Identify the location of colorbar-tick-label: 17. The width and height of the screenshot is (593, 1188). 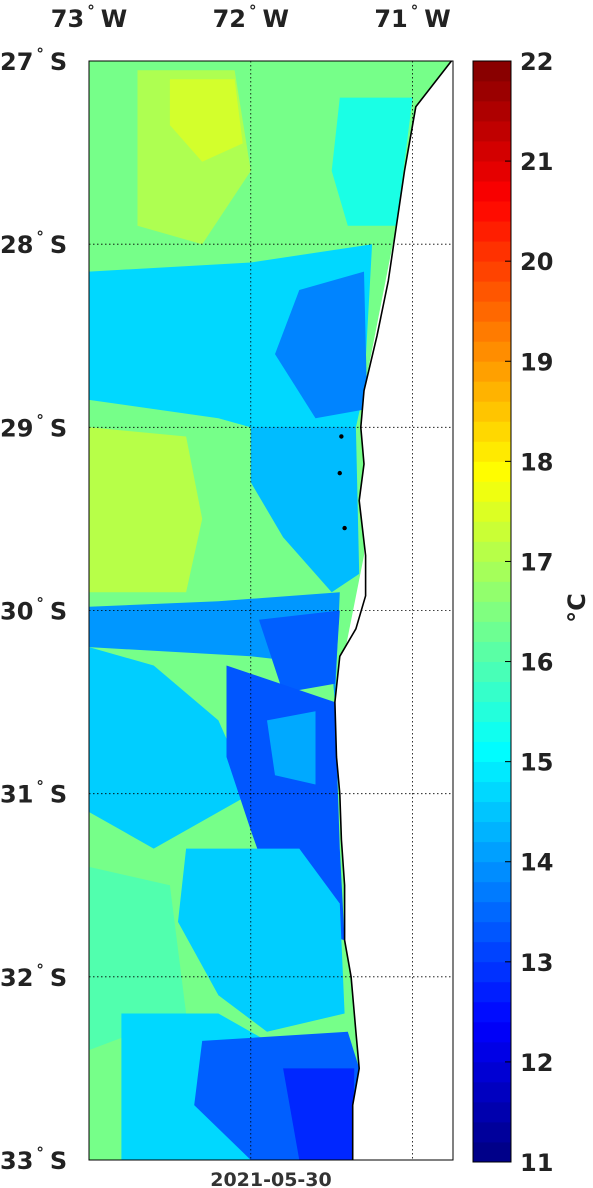
(536, 562).